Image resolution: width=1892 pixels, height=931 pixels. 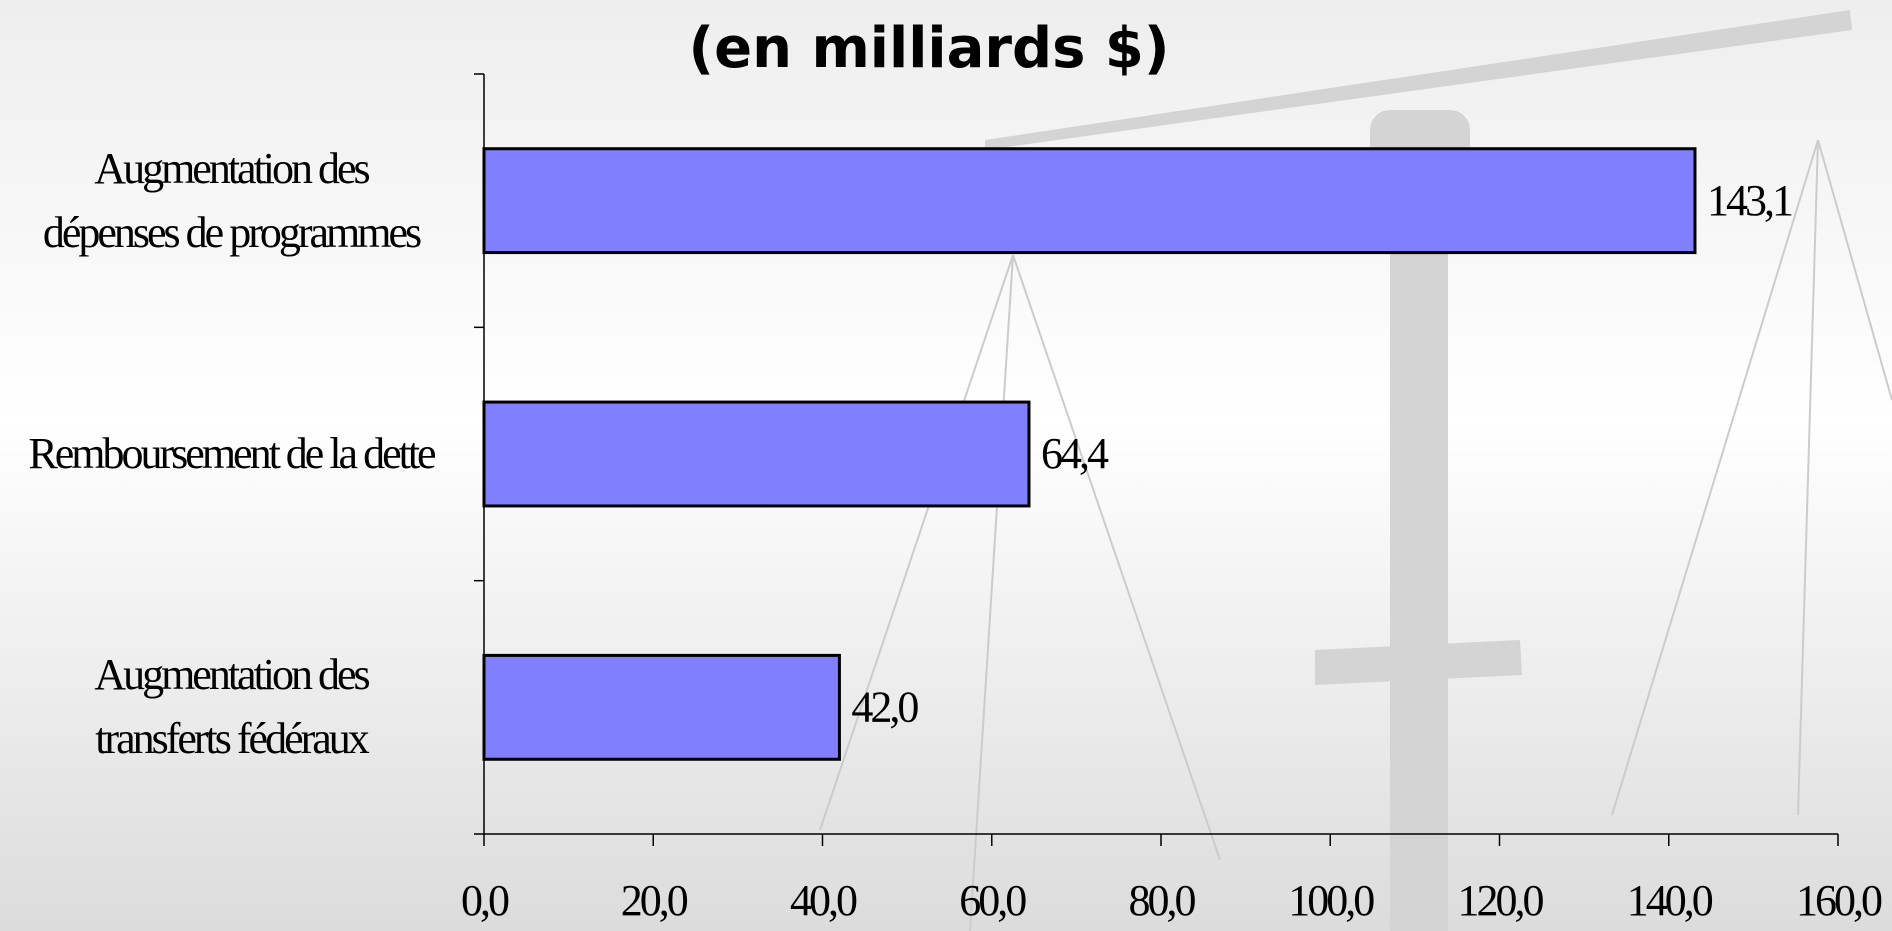 I want to click on category-label: Augmentation des transferts fédéraux, so click(x=232, y=707).